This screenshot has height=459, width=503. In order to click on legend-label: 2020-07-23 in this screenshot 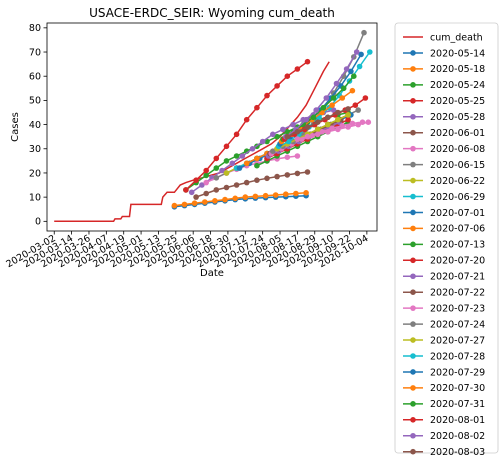, I will do `click(457, 308)`.